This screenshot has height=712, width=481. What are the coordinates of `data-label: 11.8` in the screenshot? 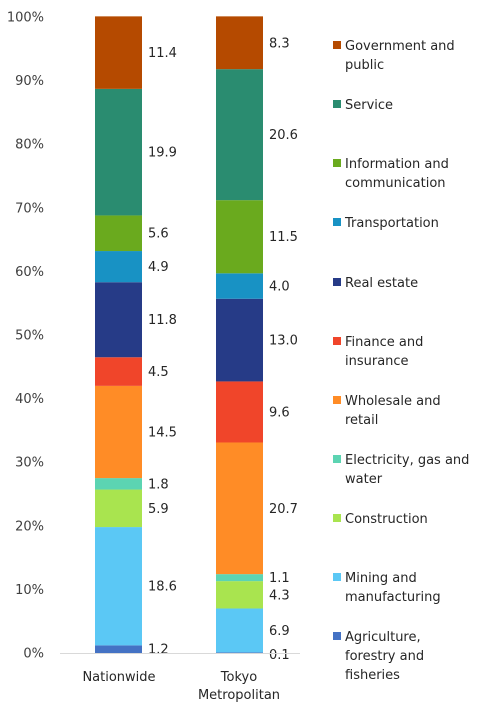 It's located at (162, 320).